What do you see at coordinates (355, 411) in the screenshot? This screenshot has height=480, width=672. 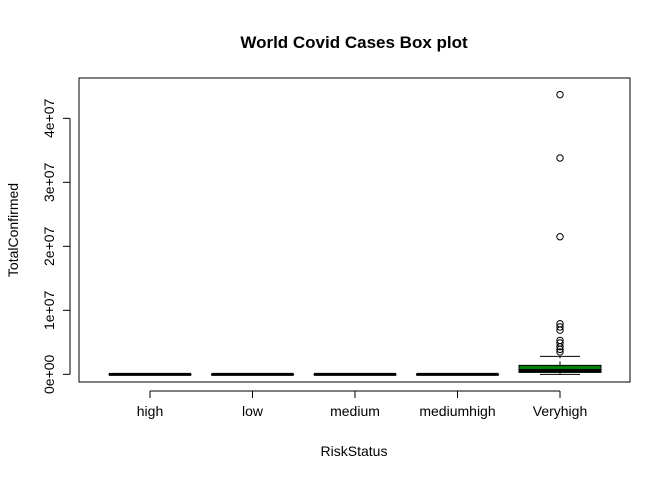 I see `x-tick-label: medium` at bounding box center [355, 411].